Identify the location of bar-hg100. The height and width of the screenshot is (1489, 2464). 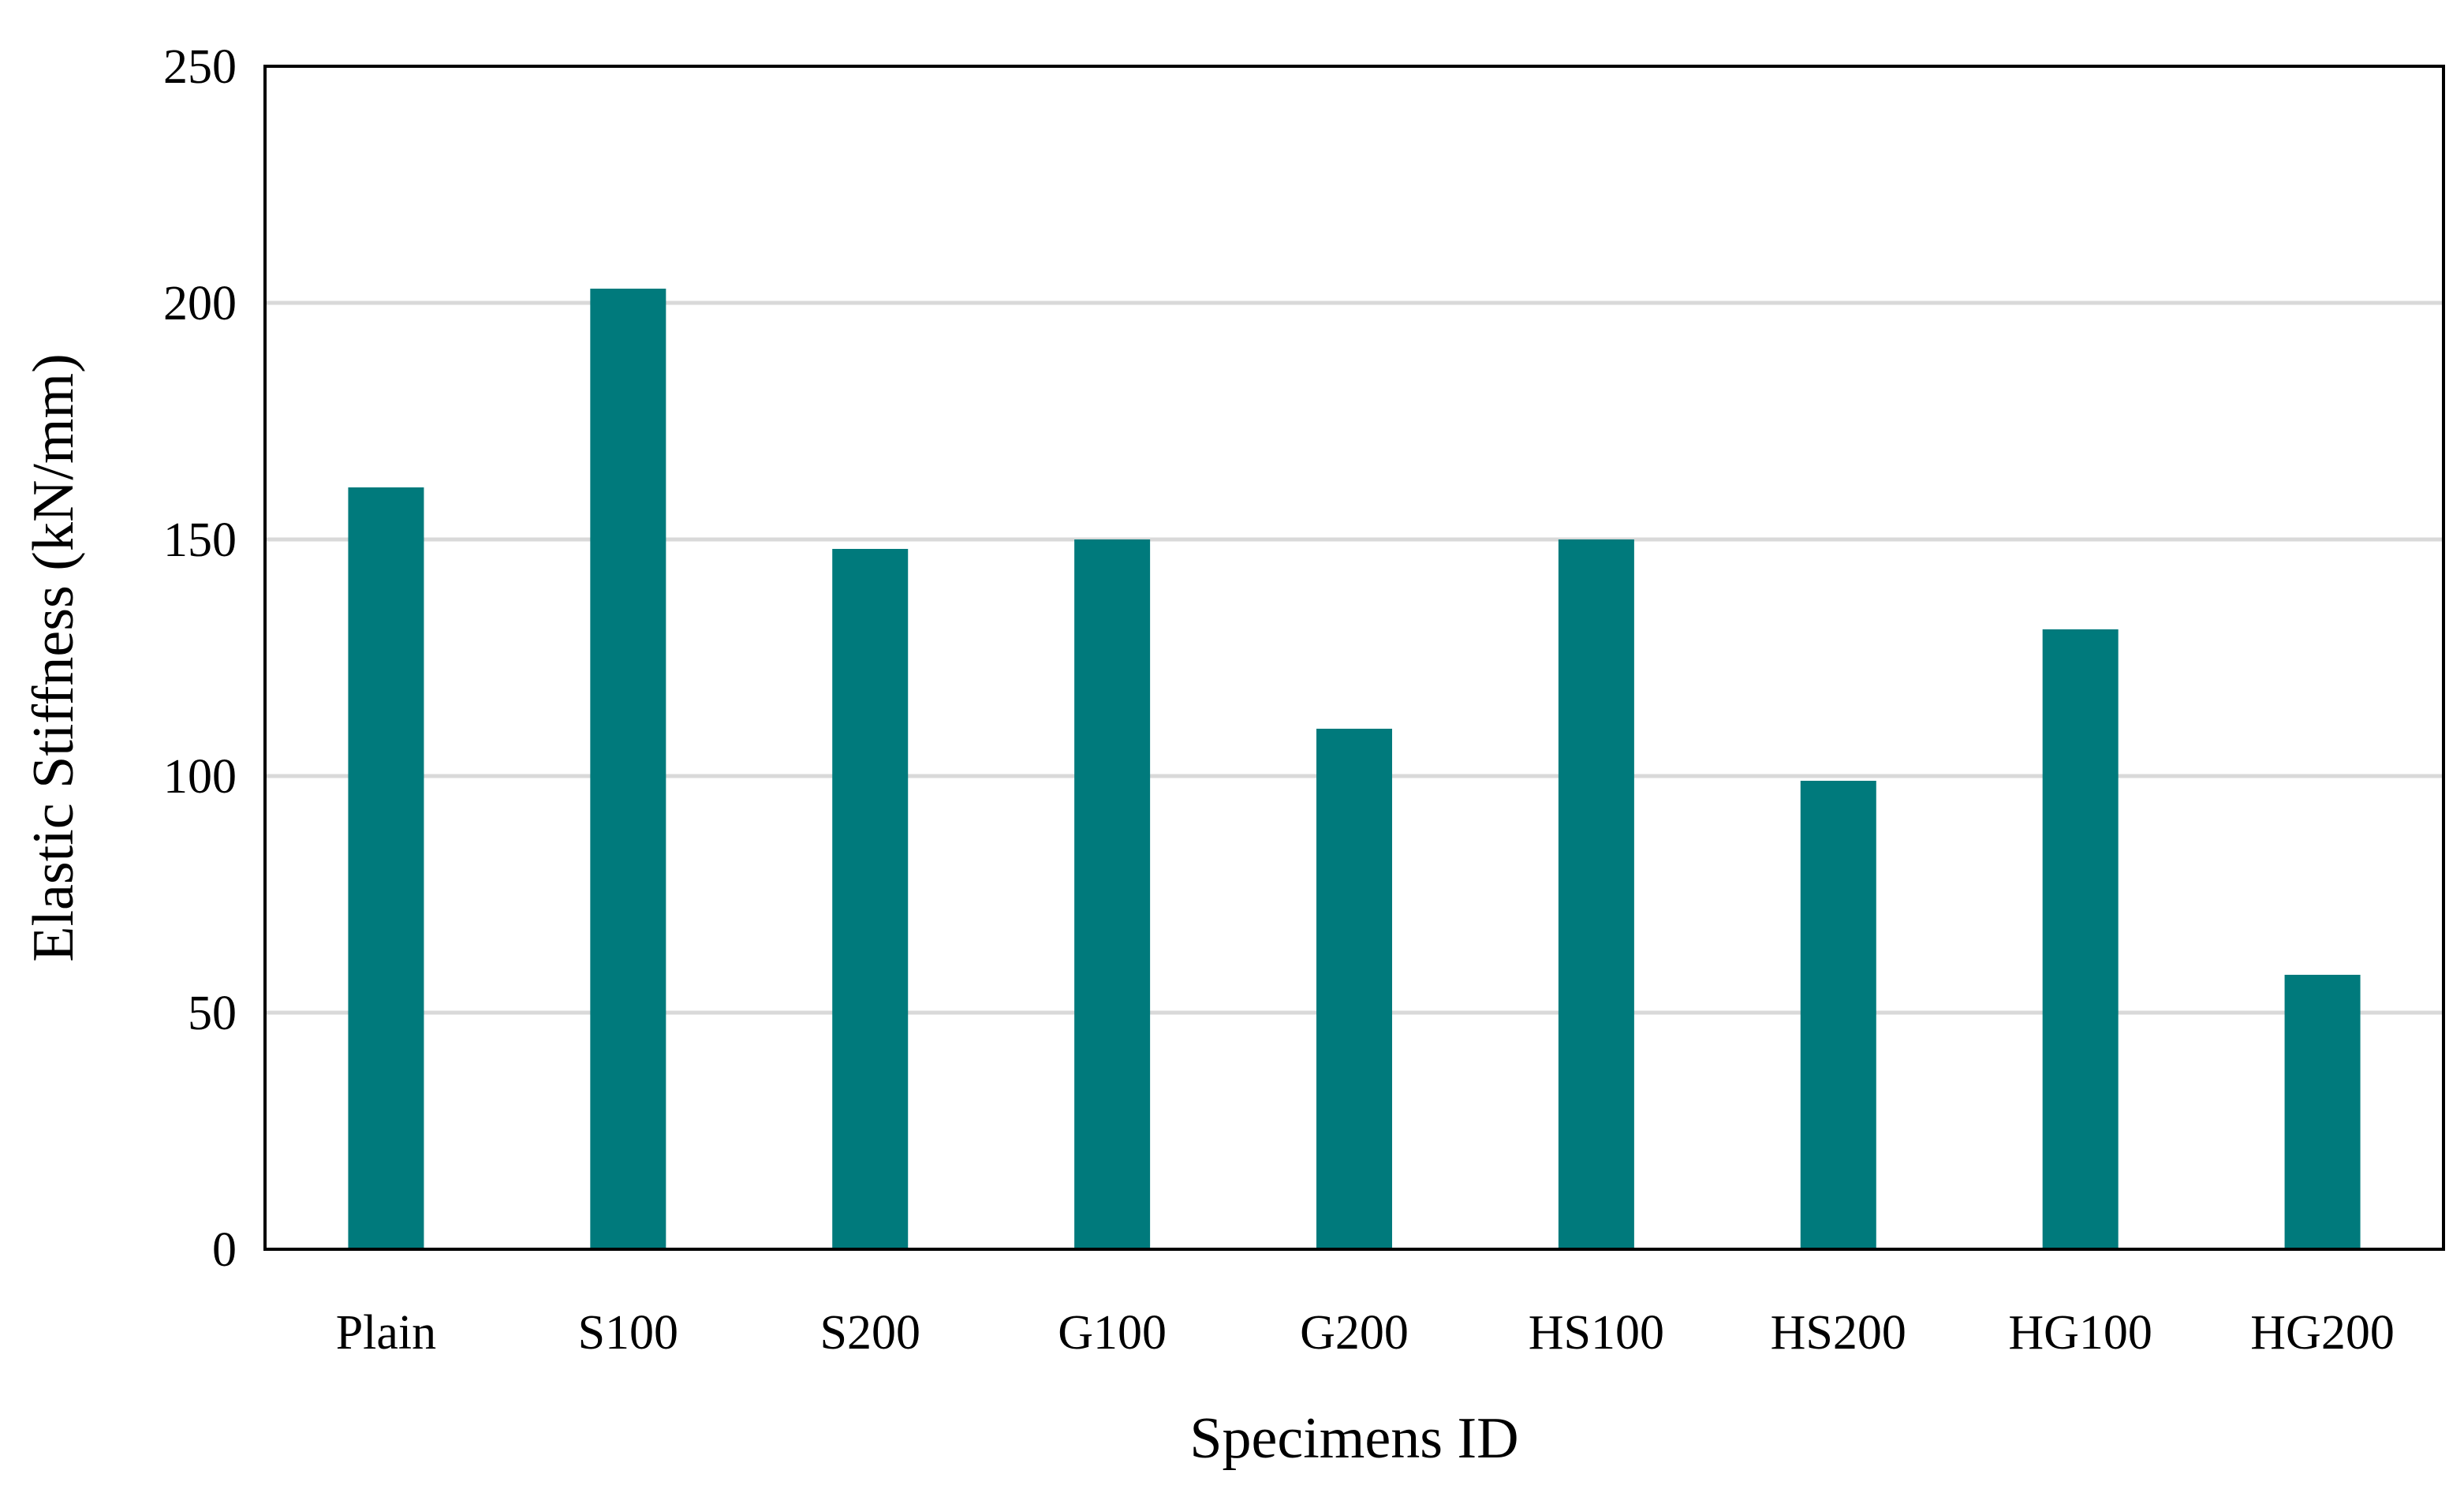
(2080, 939).